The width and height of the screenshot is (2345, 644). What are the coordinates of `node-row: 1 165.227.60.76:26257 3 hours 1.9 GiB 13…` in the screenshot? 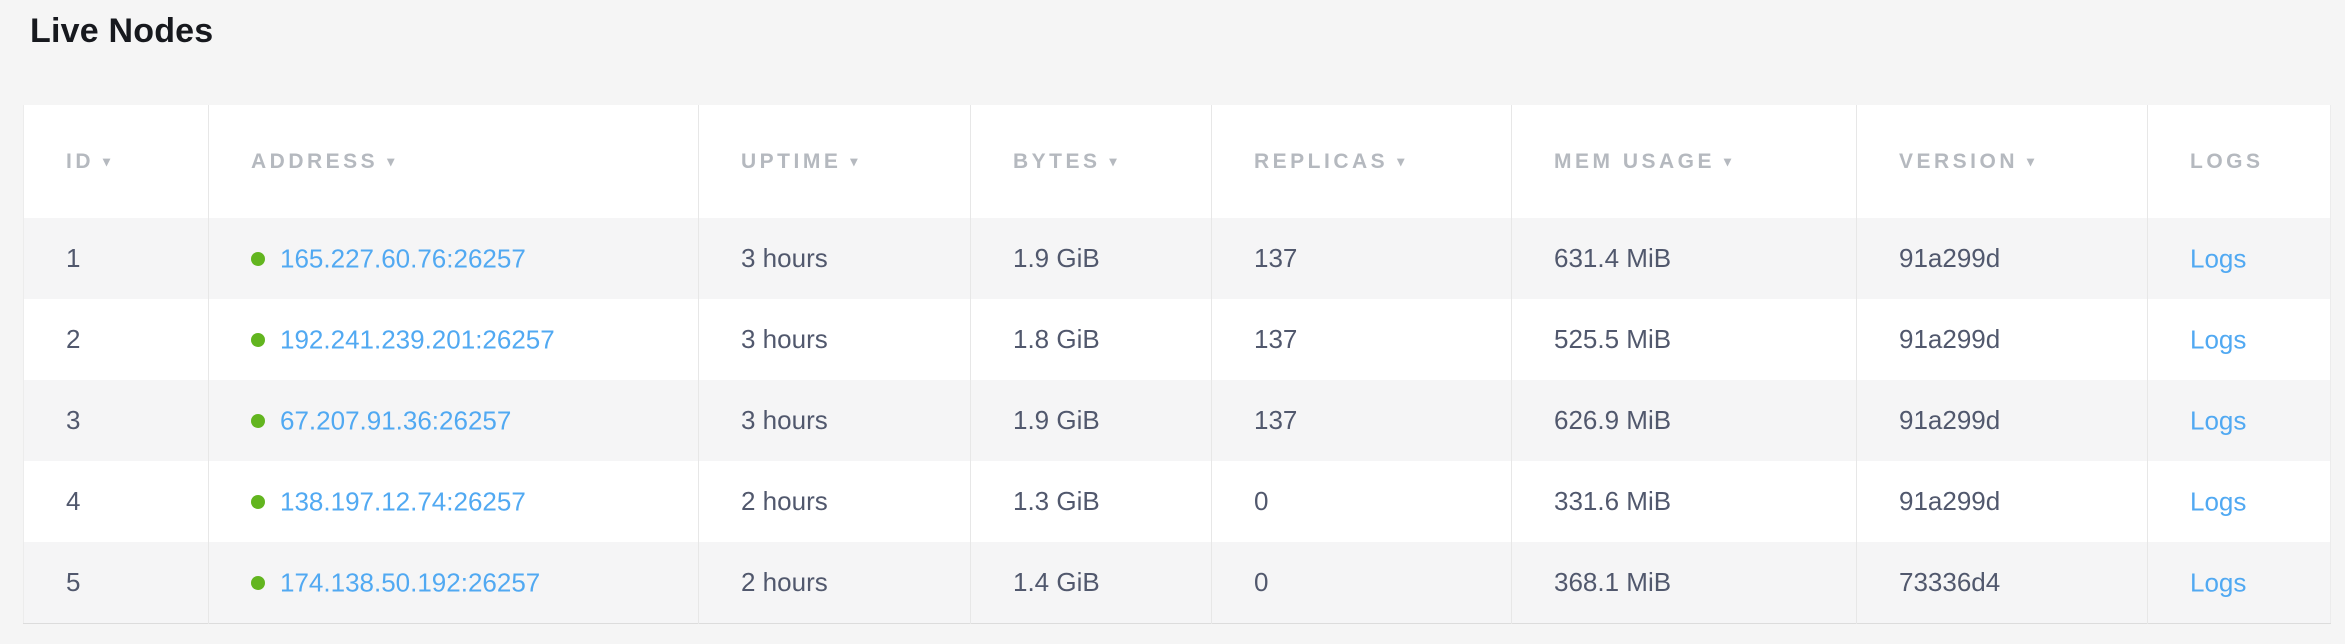 It's located at (1177, 258).